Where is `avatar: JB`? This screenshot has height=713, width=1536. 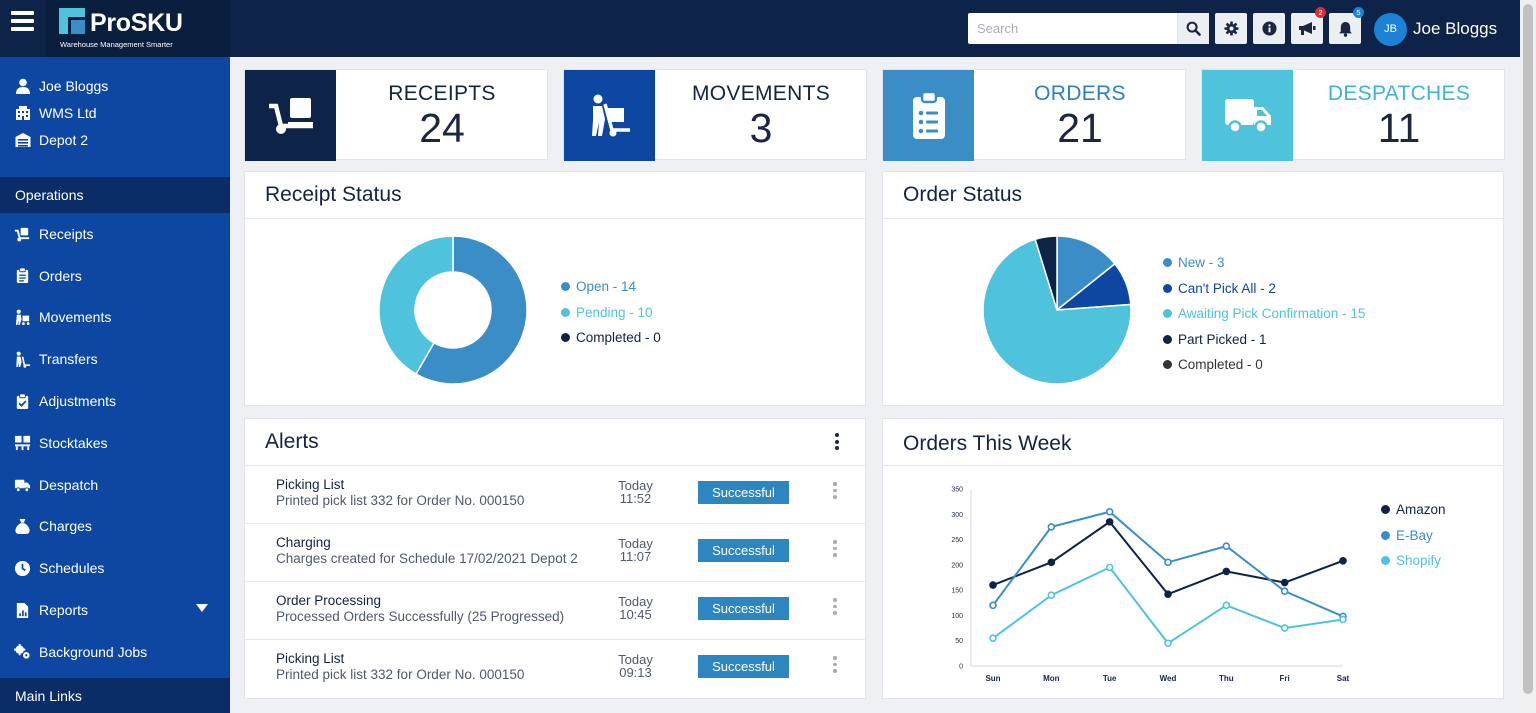
avatar: JB is located at coordinates (1390, 29).